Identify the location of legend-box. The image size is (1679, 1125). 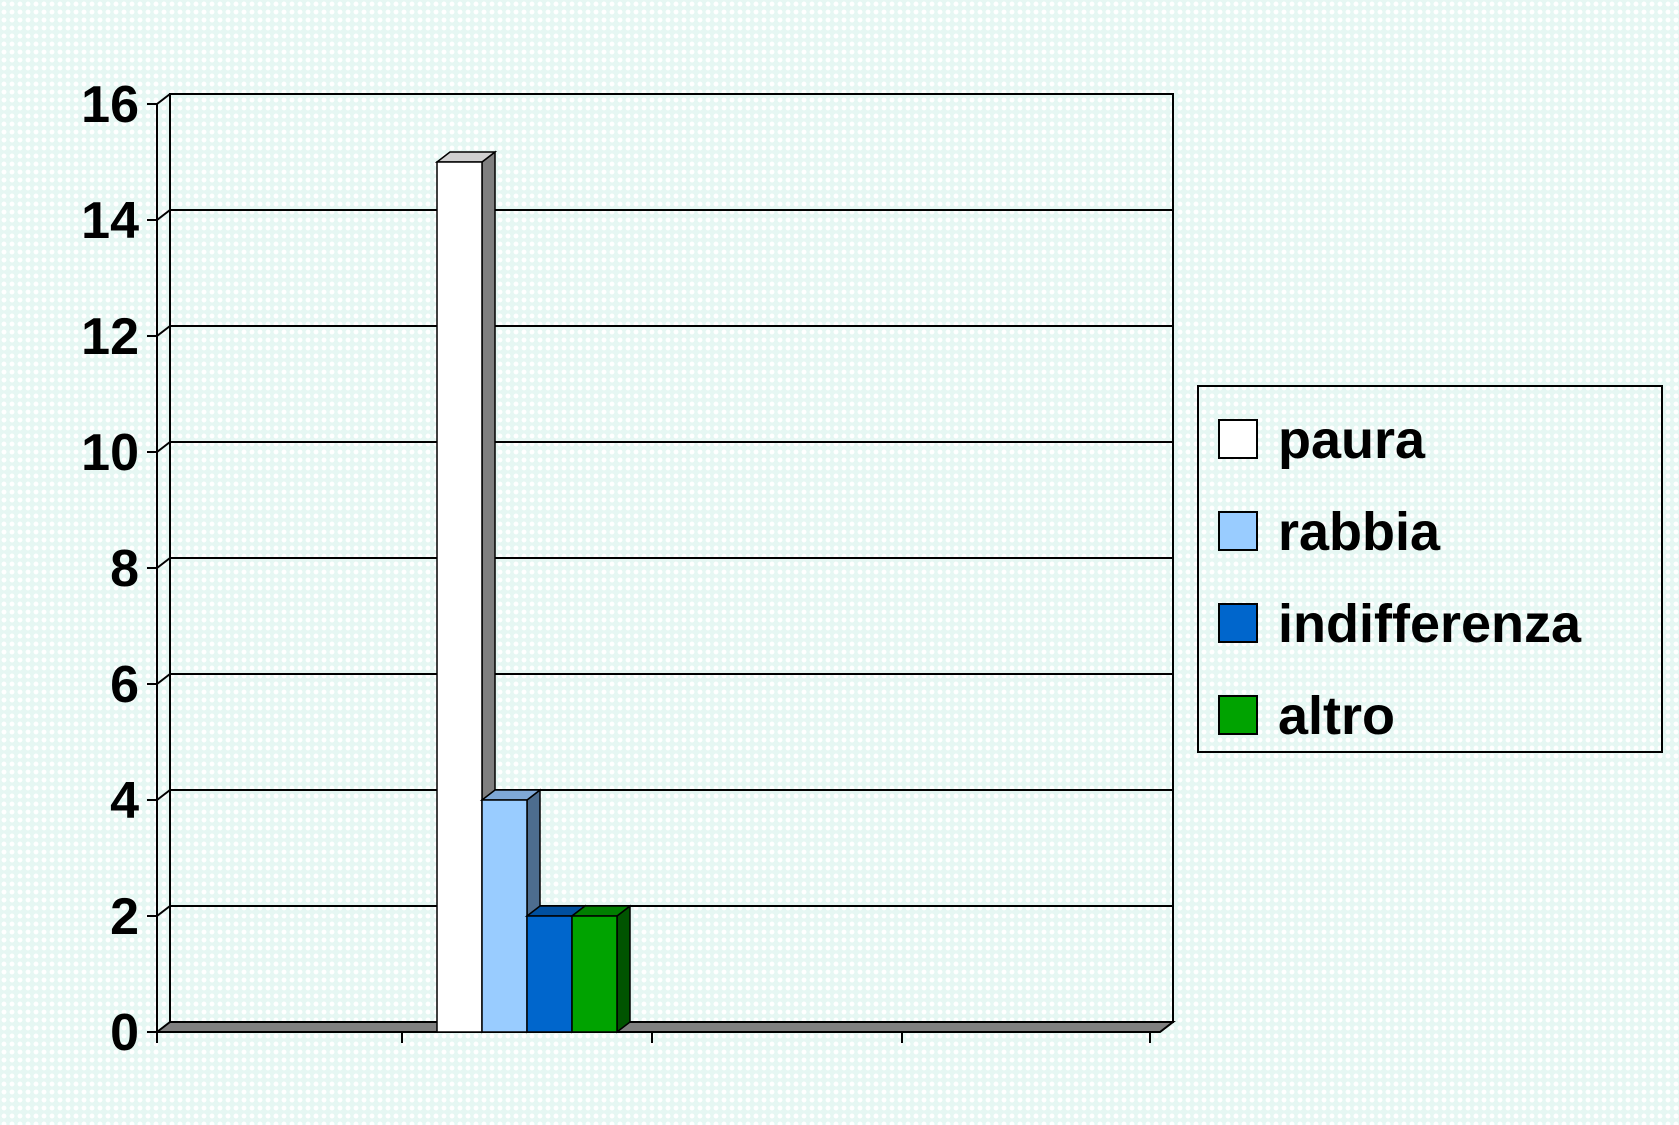
(1430, 569).